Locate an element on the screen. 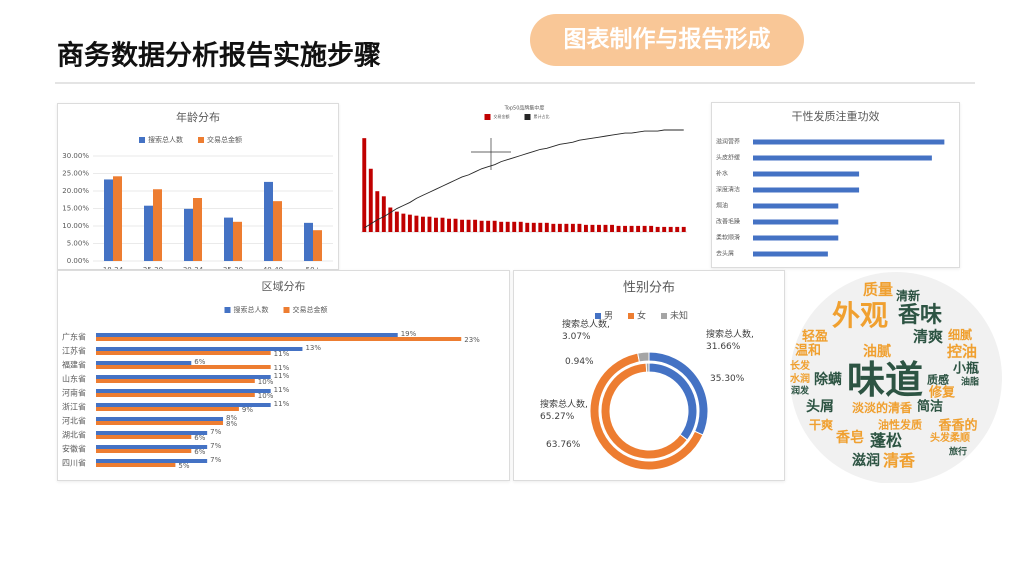 The image size is (1024, 571). cloud-bg is located at coordinates (896, 377).